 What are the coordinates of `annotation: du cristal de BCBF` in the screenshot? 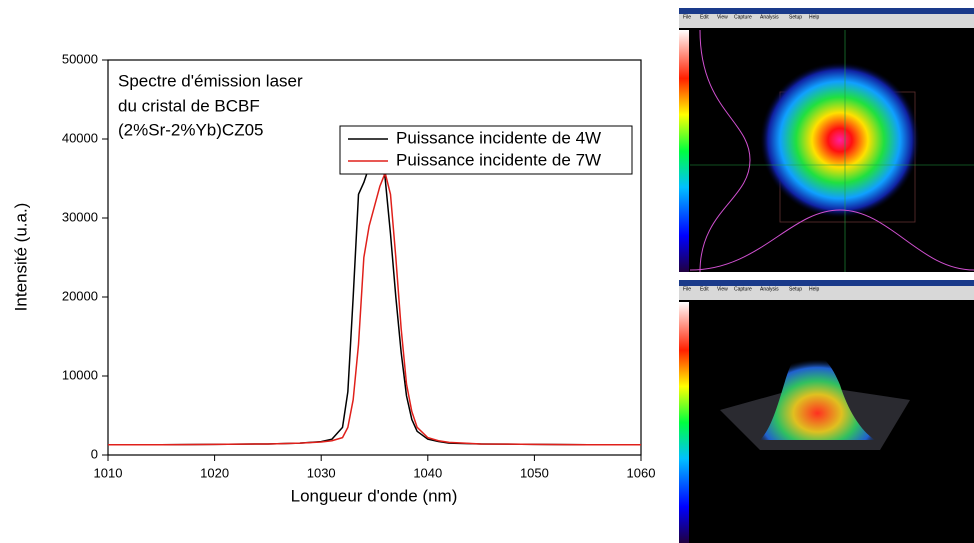 It's located at (189, 105).